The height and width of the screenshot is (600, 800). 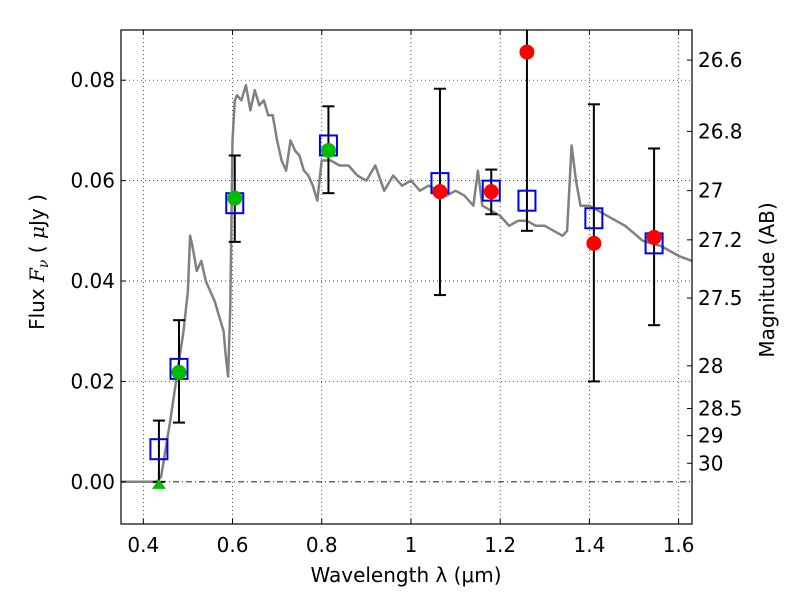 I want to click on y-axis-label-symbol: F, so click(x=37, y=275).